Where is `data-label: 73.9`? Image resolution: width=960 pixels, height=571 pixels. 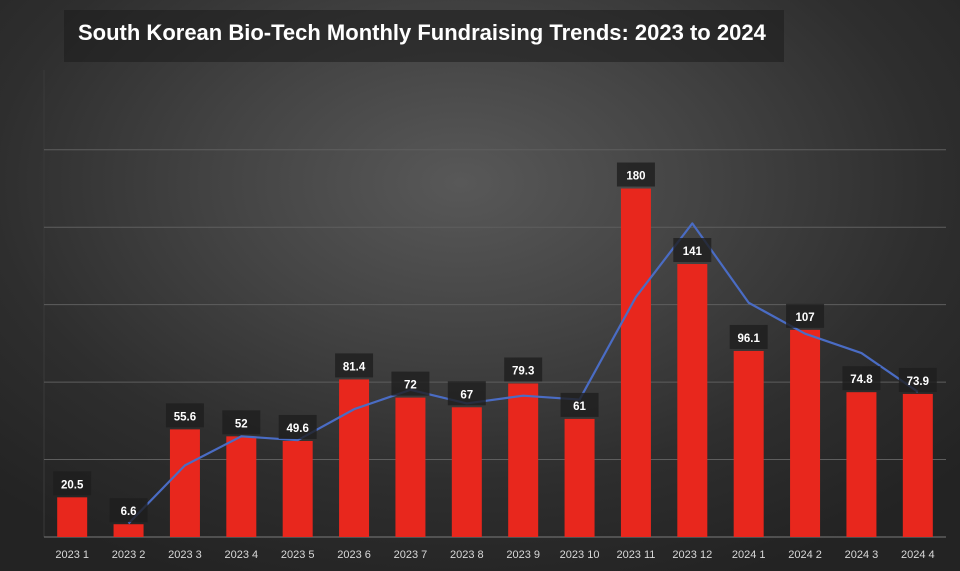
data-label: 73.9 is located at coordinates (918, 382).